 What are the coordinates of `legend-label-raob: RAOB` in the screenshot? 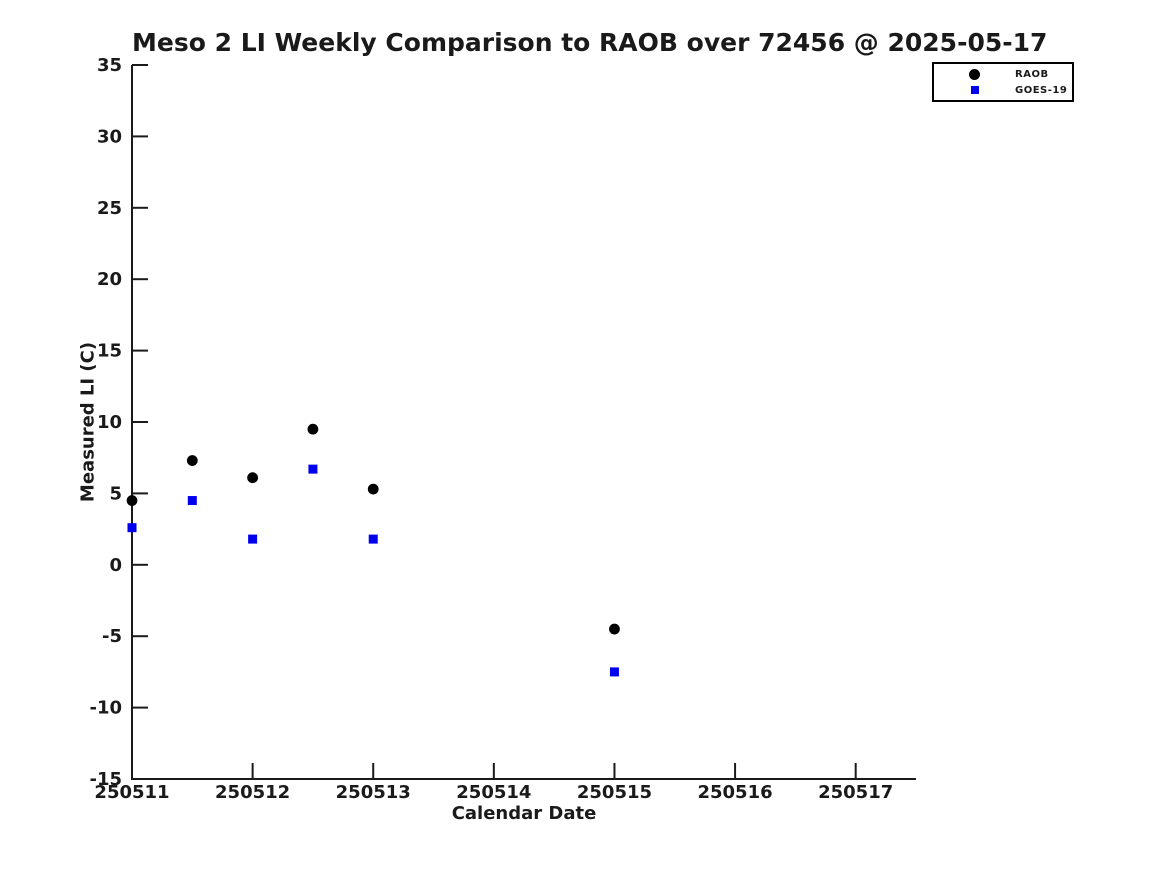 It's located at (1032, 74).